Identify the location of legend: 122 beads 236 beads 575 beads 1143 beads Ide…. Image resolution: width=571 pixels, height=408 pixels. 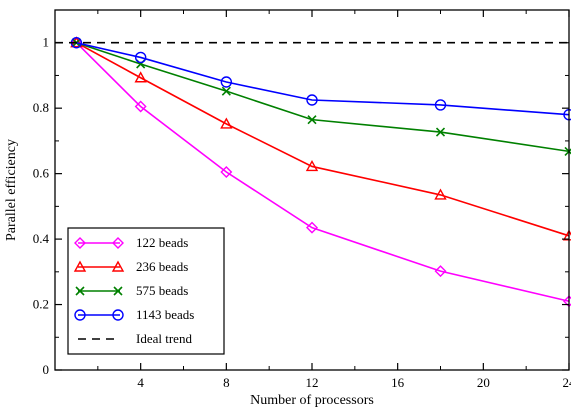
(146, 291).